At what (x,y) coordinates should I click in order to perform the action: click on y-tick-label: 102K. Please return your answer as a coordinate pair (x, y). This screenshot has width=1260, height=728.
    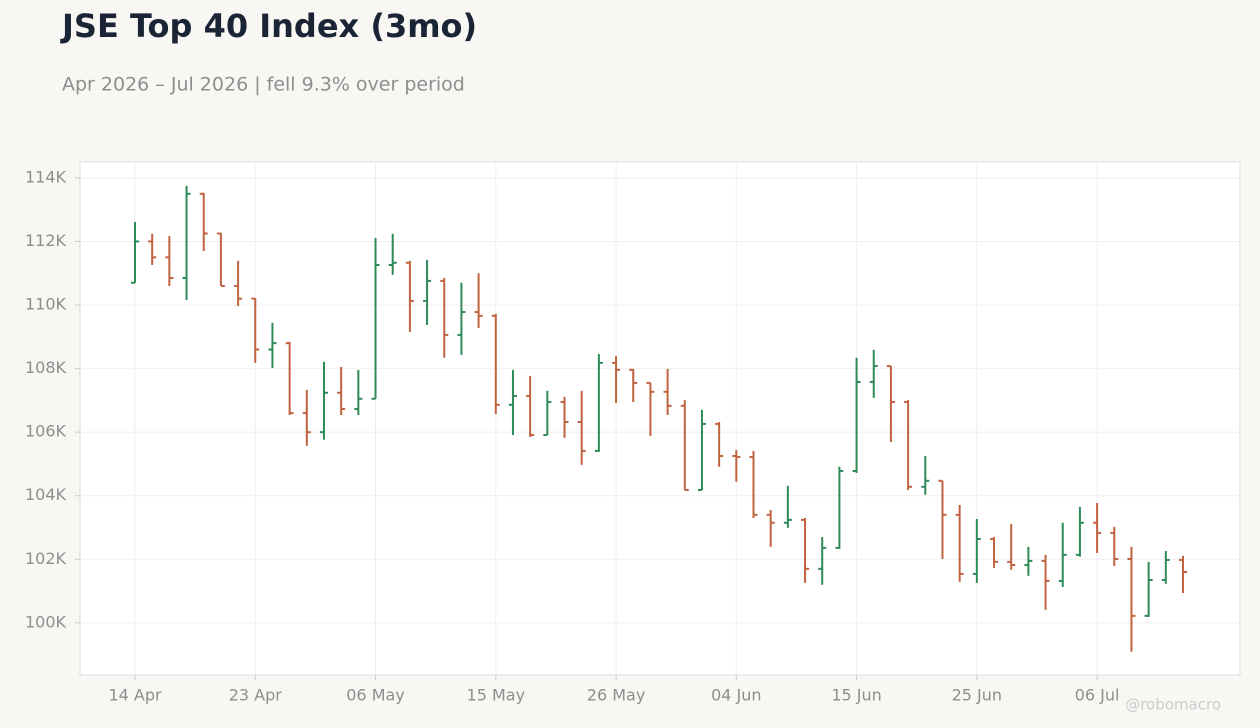
    Looking at the image, I should click on (46, 558).